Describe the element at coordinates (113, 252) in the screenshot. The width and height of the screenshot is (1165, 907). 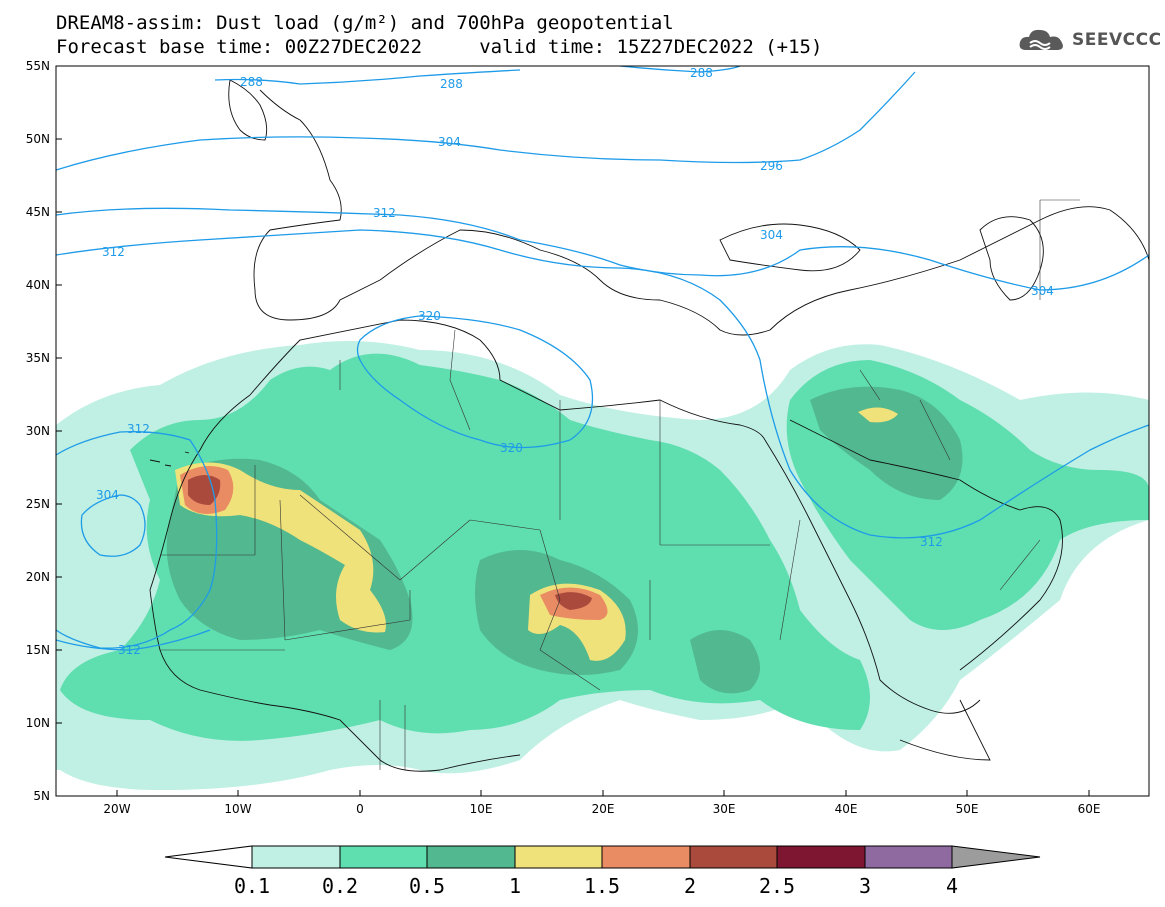
I see `contour-label-312b: 312` at that location.